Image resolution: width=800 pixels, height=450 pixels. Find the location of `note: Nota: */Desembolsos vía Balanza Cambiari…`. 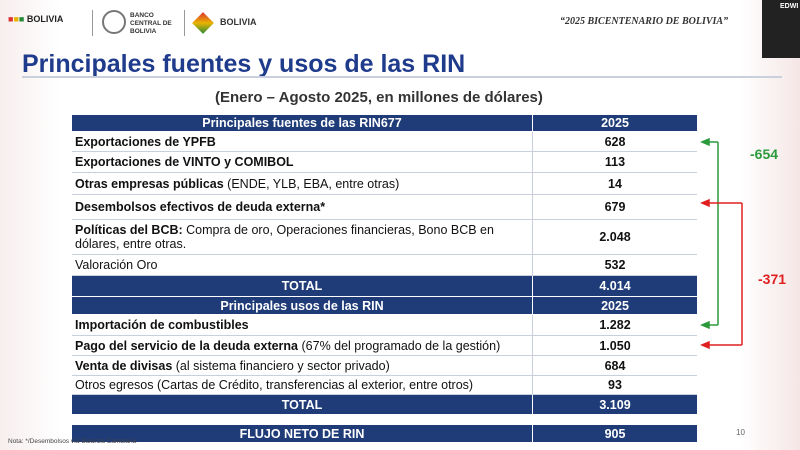

note: Nota: */Desembolsos vía Balanza Cambiari… is located at coordinates (72, 441).